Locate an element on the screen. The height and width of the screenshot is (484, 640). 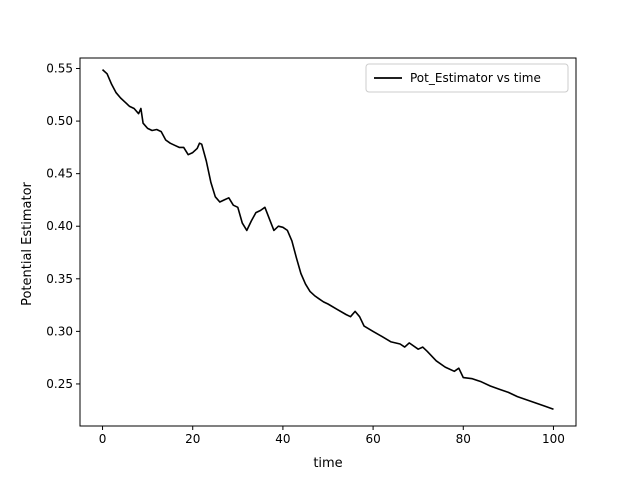
y-tick-label: 0.30 is located at coordinates (59, 331).